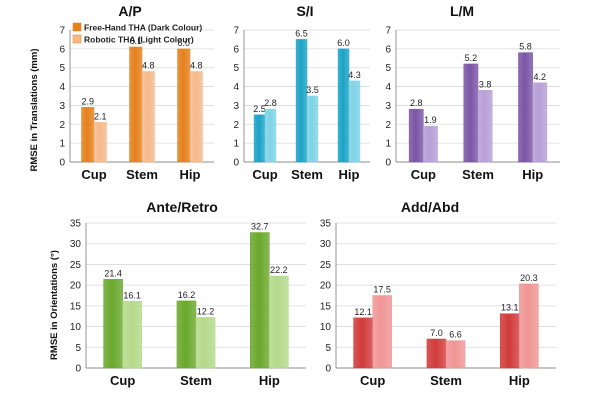 Image resolution: width=600 pixels, height=403 pixels. What do you see at coordinates (132, 335) in the screenshot?
I see `bar-ante-retro-cup-robotic` at bounding box center [132, 335].